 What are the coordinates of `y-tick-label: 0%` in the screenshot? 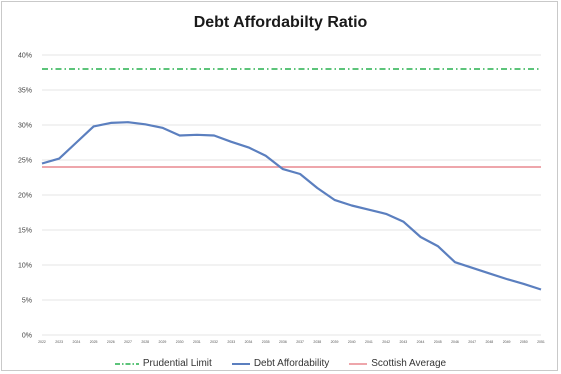 It's located at (27, 336).